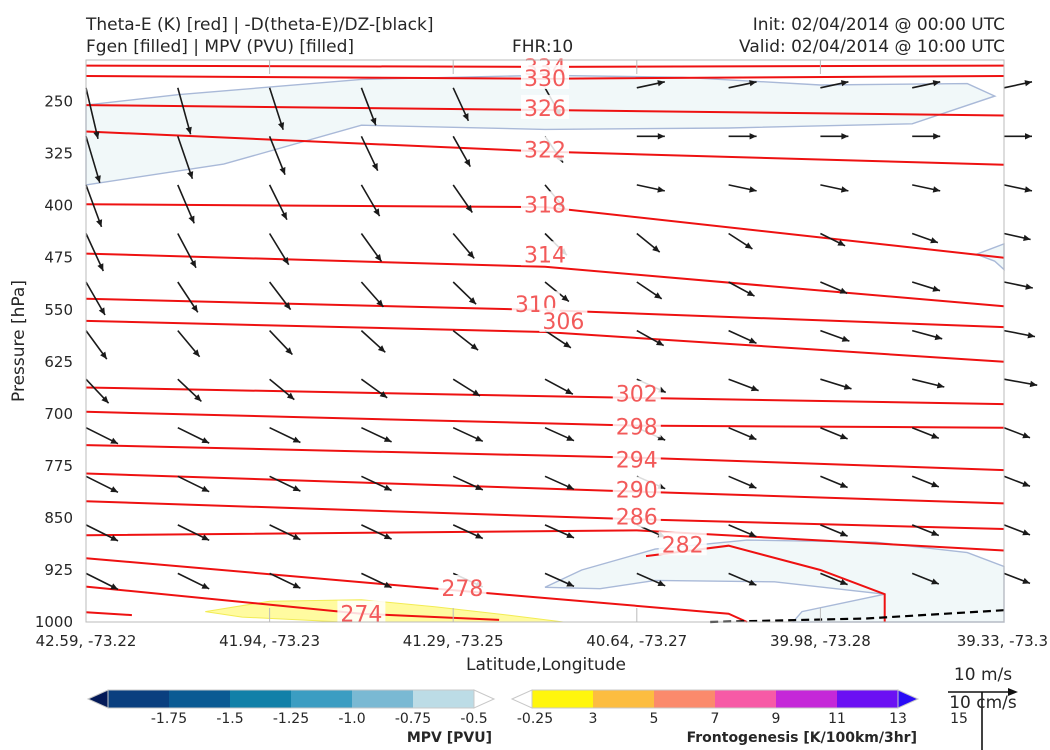 The image size is (1050, 750). I want to click on y-tick-label: 850, so click(58, 518).